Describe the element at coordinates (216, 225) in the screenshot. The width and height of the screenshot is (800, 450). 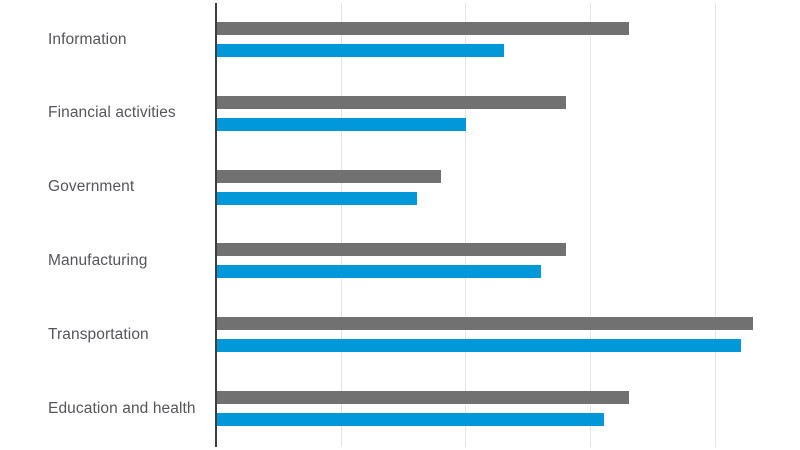
I see `y-axis-line` at that location.